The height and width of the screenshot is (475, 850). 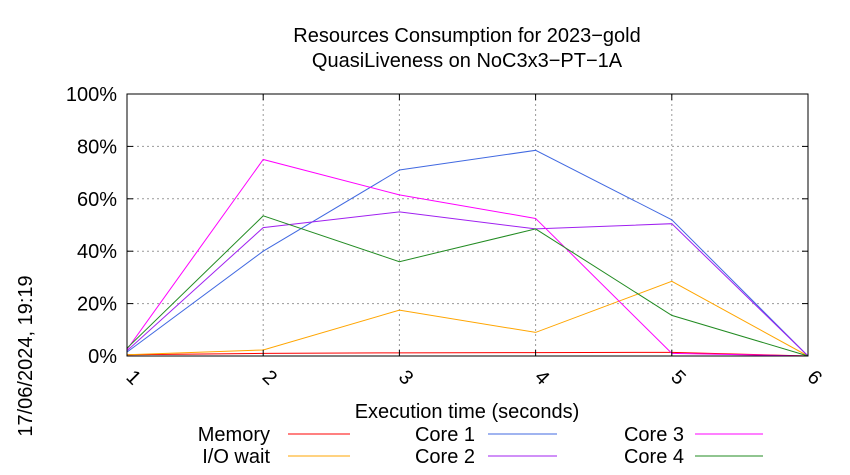 What do you see at coordinates (466, 36) in the screenshot?
I see `chart-title-line-1: Resources Consumption for 2023−gold` at bounding box center [466, 36].